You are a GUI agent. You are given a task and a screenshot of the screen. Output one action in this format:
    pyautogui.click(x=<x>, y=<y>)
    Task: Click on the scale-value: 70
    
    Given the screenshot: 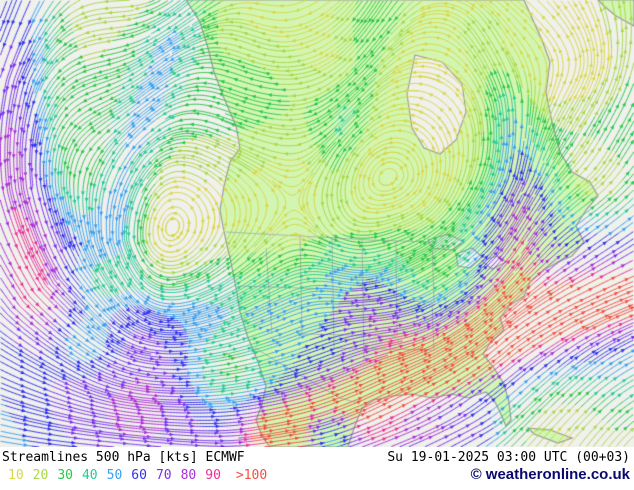 What is the action you would take?
    pyautogui.click(x=163, y=475)
    